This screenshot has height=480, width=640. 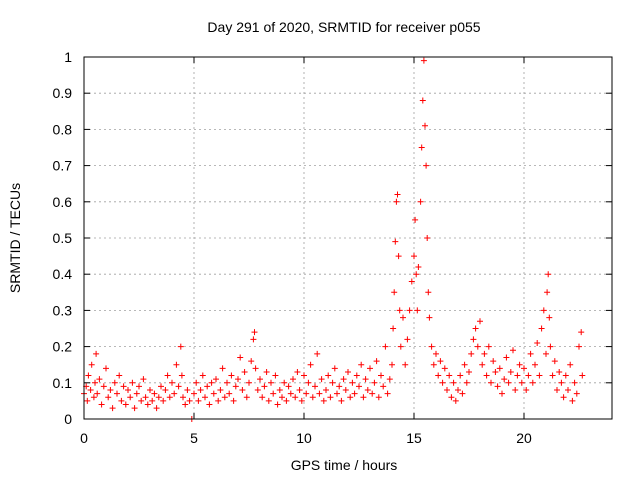 What do you see at coordinates (414, 438) in the screenshot?
I see `x-tick-label: 15` at bounding box center [414, 438].